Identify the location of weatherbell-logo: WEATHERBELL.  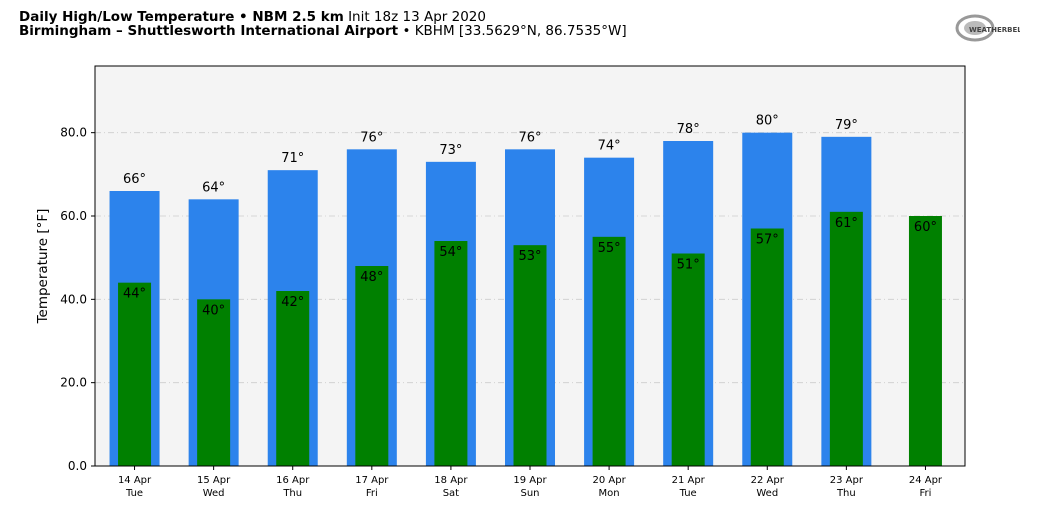
(991, 30).